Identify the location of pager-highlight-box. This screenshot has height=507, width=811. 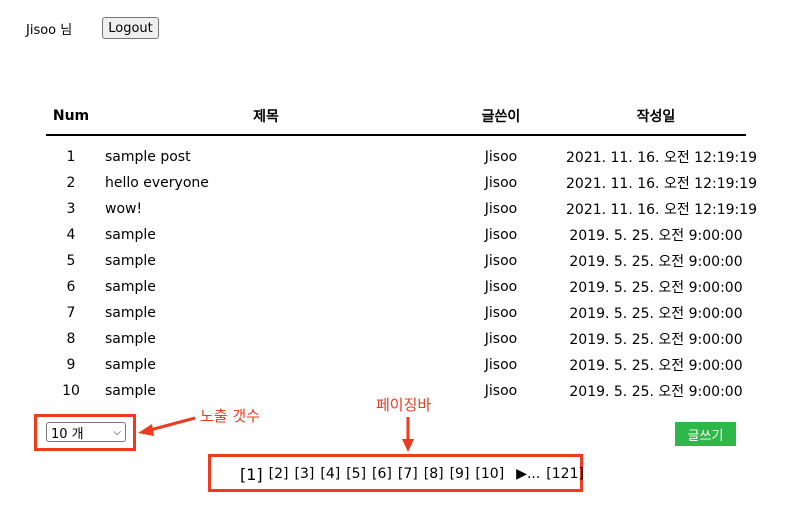
(395, 473).